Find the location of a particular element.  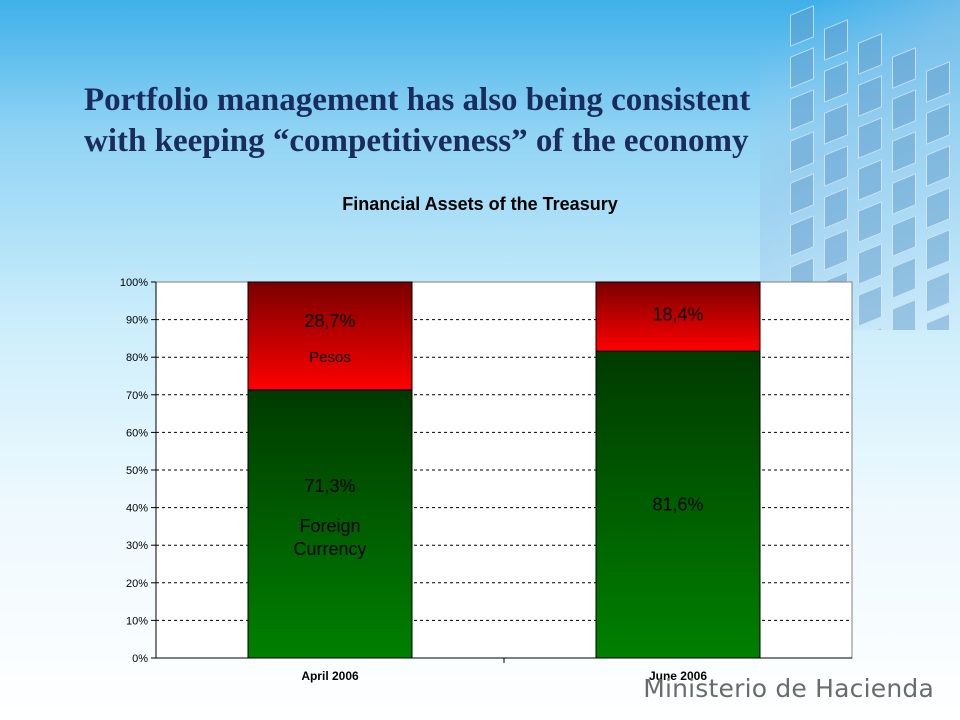

y-tick-label: 0% is located at coordinates (140, 659).